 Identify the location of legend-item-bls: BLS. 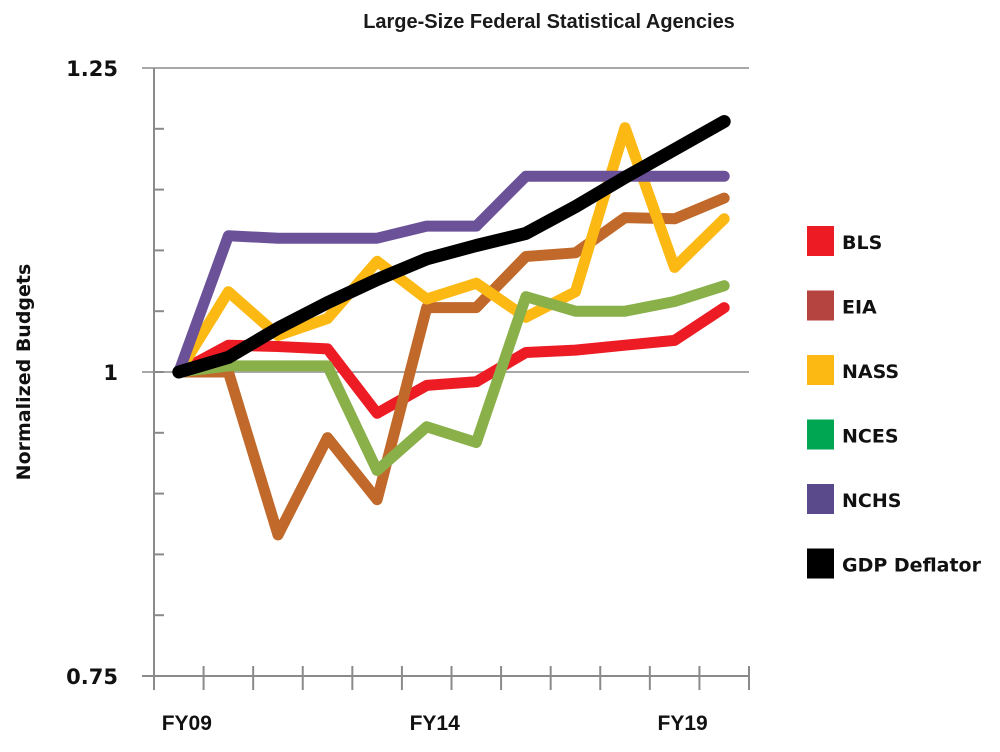
(844, 241).